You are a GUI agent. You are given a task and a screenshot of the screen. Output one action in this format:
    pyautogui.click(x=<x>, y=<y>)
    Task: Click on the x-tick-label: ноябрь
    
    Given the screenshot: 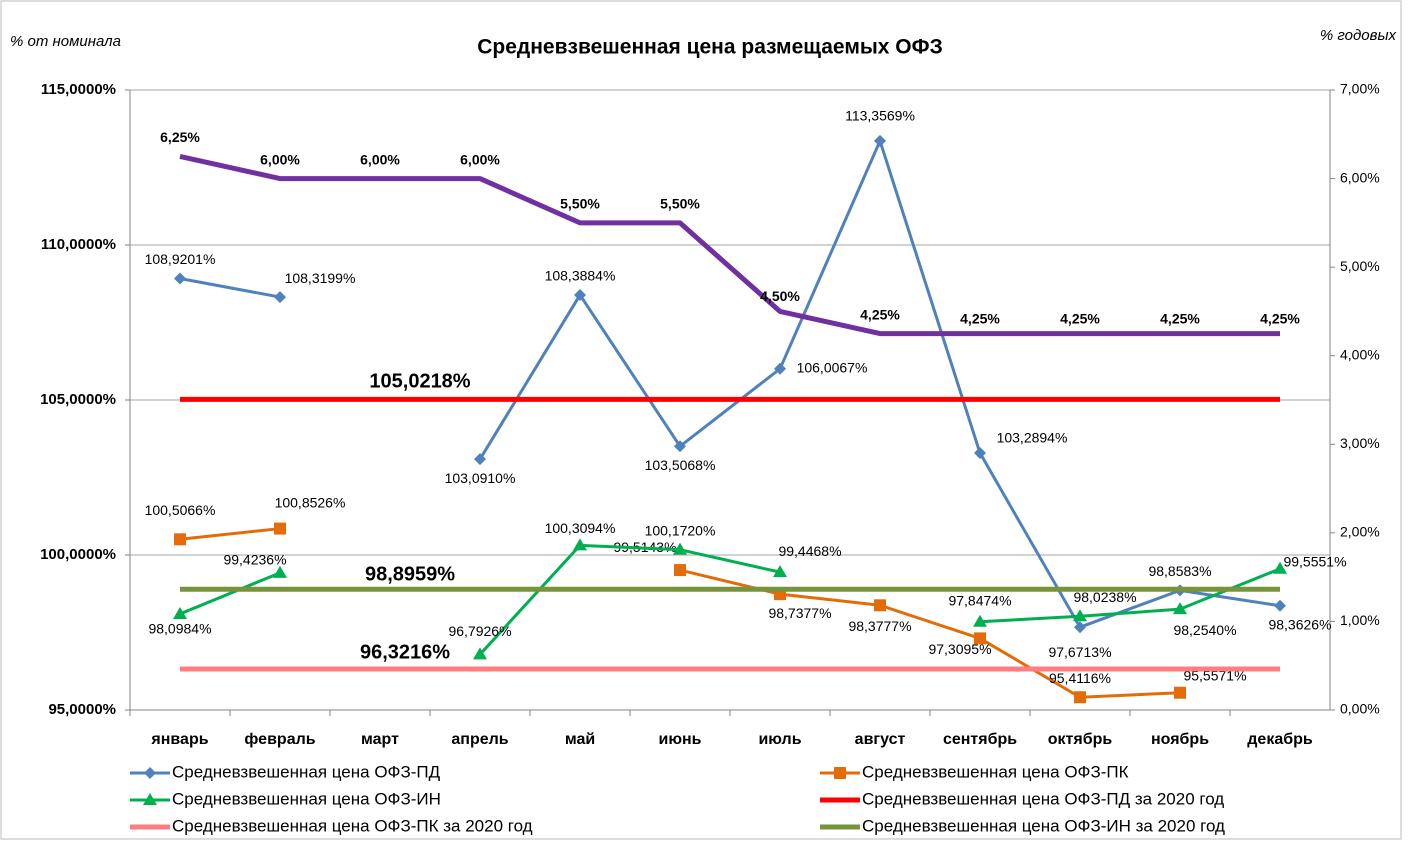 What is the action you would take?
    pyautogui.click(x=1180, y=739)
    